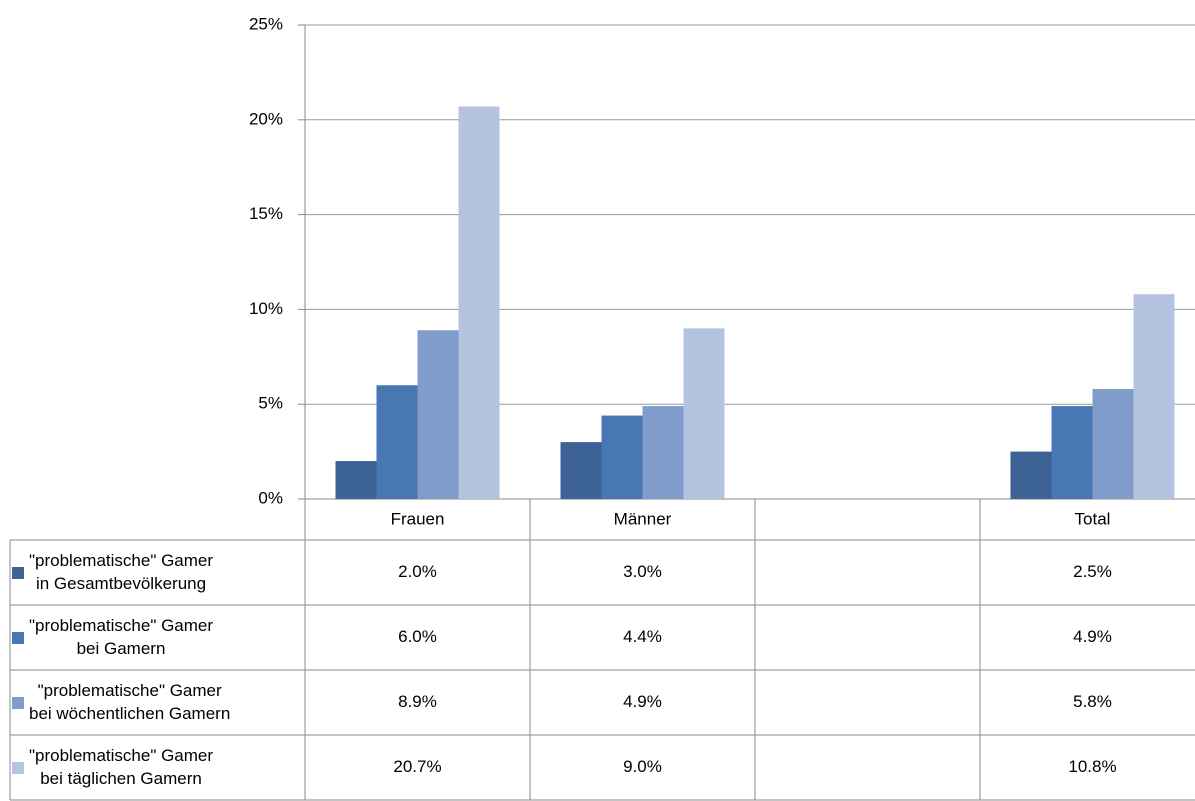 This screenshot has width=1195, height=801. Describe the element at coordinates (1092, 571) in the screenshot. I see `data-table-value: 2.5%` at that location.